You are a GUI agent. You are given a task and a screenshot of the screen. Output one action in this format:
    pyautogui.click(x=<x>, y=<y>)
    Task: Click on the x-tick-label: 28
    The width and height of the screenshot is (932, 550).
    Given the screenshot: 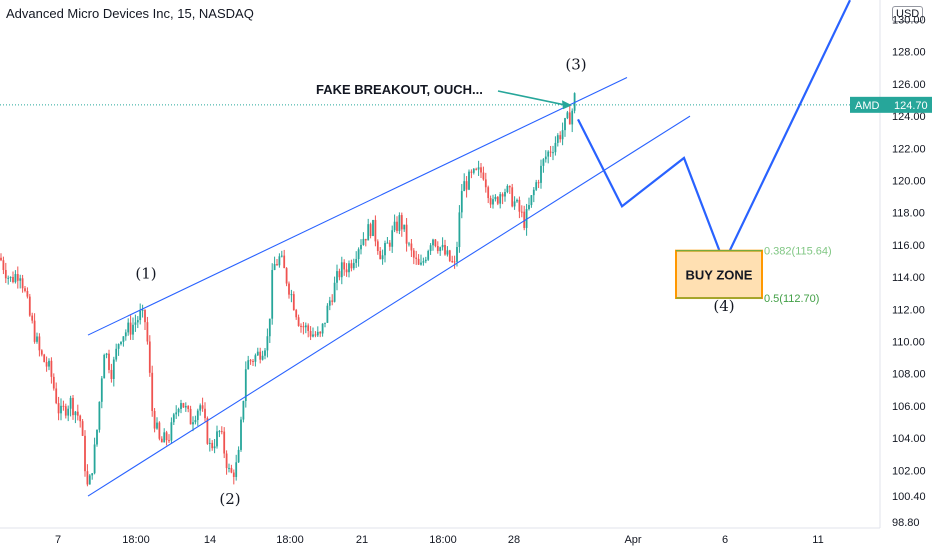 What is the action you would take?
    pyautogui.click(x=514, y=540)
    